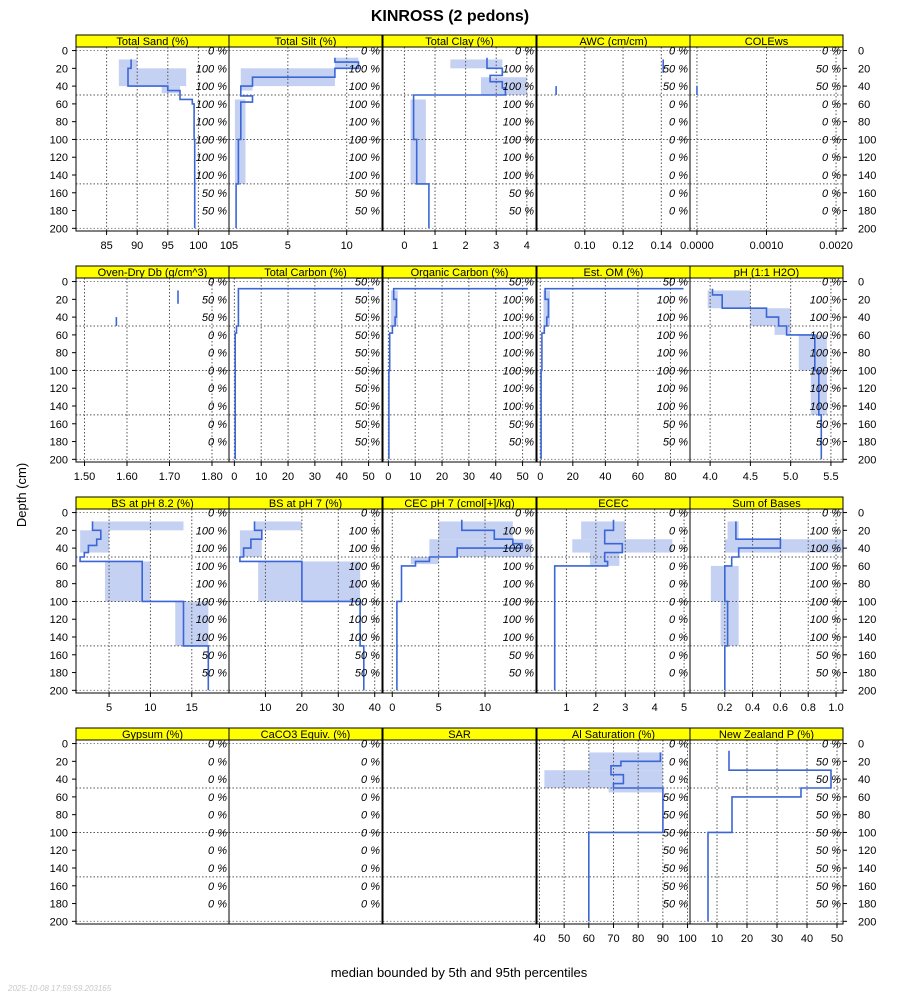  Describe the element at coordinates (375, 708) in the screenshot. I see `x-tick-label: 40` at that location.